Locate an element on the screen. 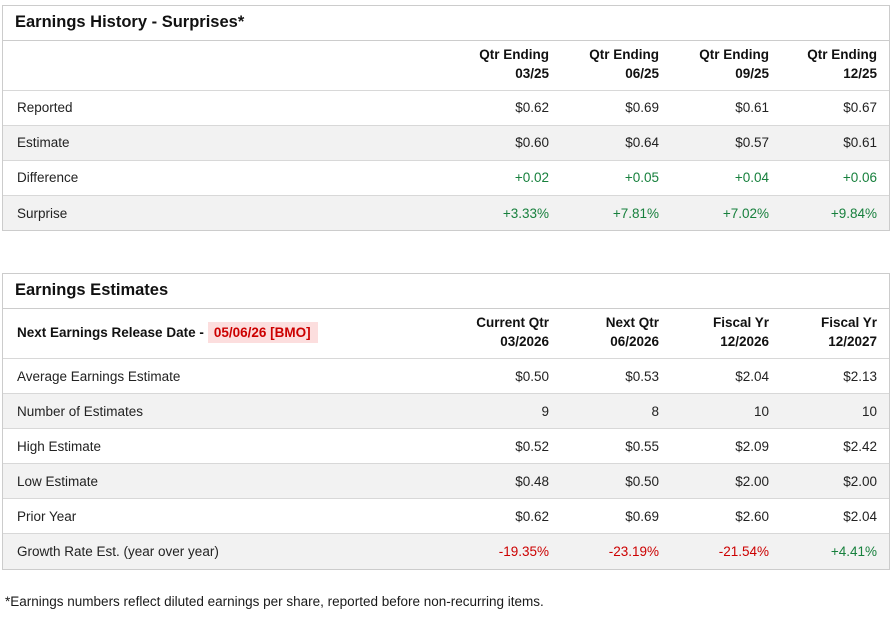 The image size is (893, 619). cell-value: $0.55 is located at coordinates (614, 446).